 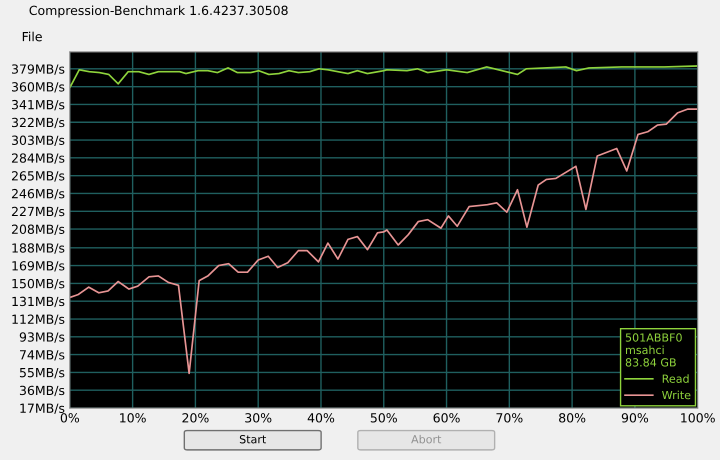 What do you see at coordinates (38, 319) in the screenshot?
I see `y-tick-label: 112MB/s` at bounding box center [38, 319].